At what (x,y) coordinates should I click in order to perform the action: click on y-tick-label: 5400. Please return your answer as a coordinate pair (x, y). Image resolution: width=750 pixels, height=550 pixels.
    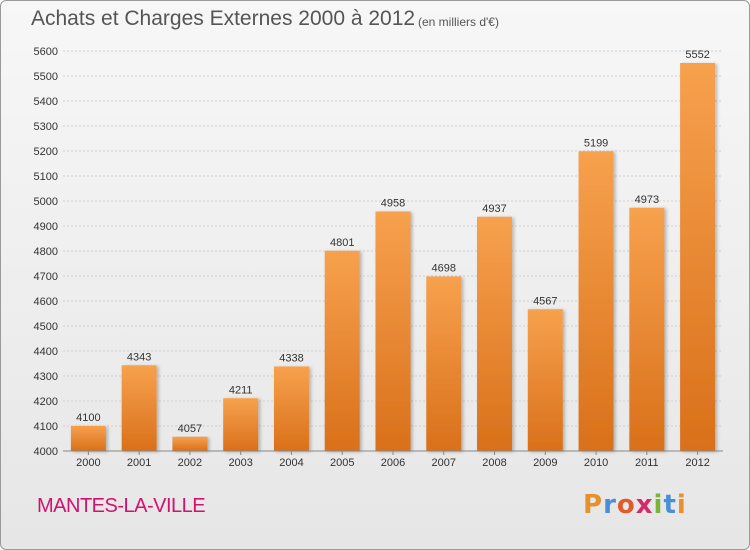
    Looking at the image, I should click on (46, 102).